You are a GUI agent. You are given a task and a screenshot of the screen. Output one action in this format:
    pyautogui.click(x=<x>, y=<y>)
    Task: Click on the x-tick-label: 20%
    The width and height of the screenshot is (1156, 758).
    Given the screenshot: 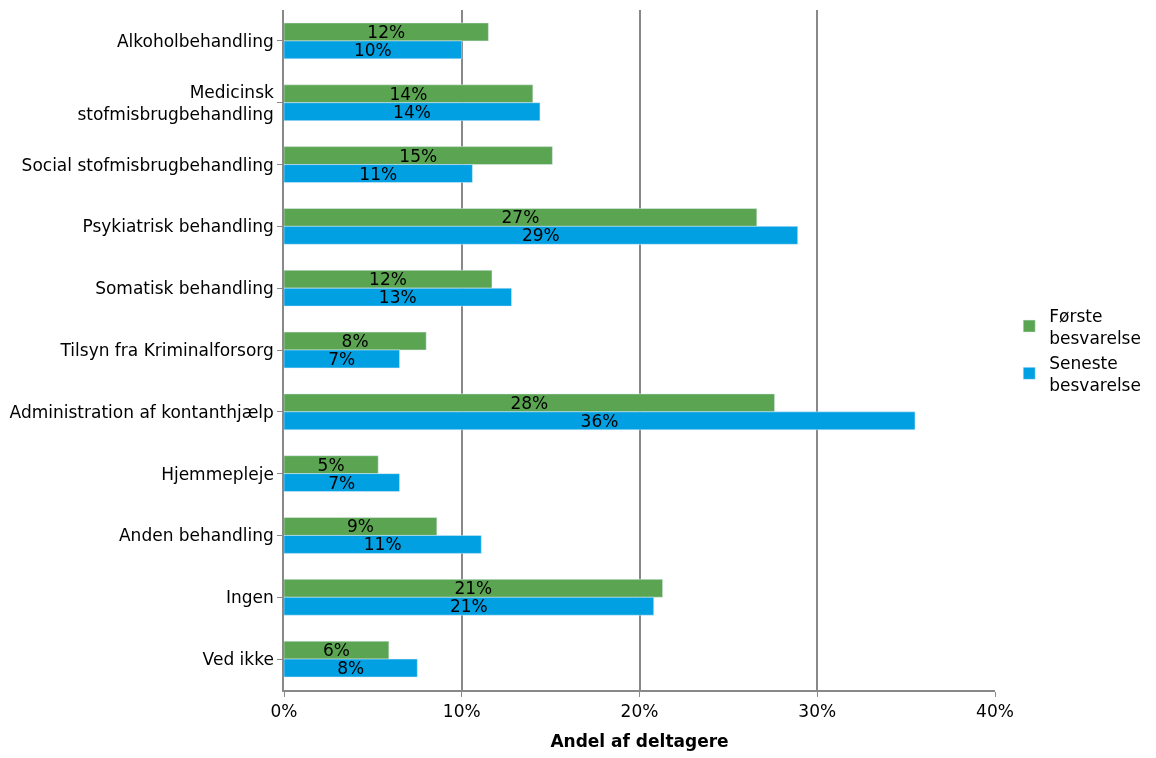 What is the action you would take?
    pyautogui.click(x=639, y=711)
    